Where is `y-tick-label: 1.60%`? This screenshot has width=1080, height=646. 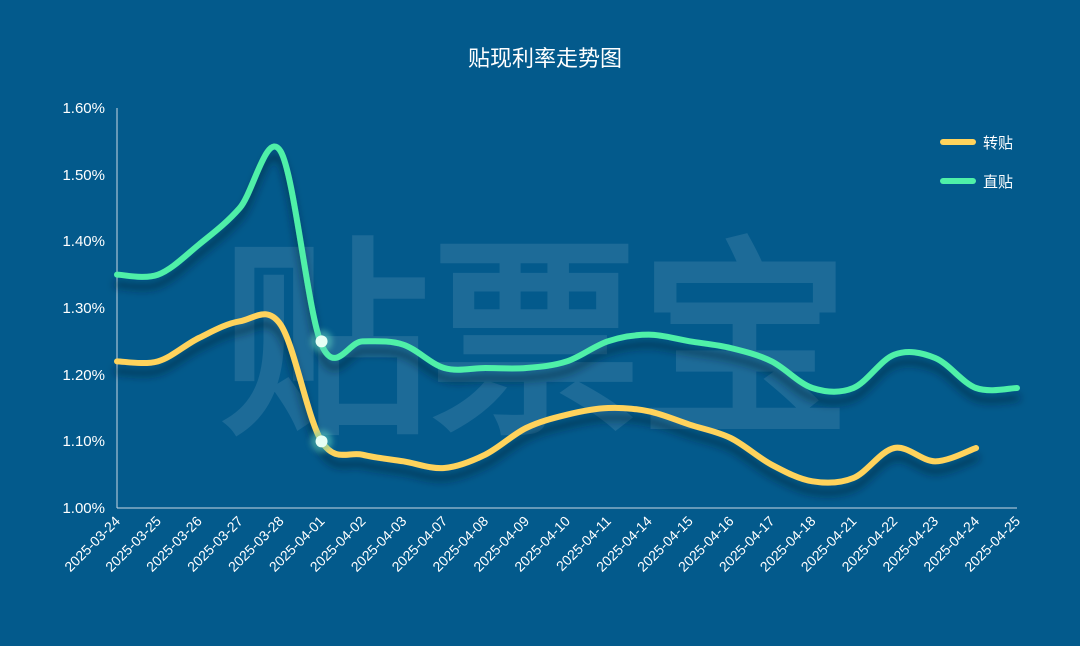 y-tick-label: 1.60% is located at coordinates (83, 108).